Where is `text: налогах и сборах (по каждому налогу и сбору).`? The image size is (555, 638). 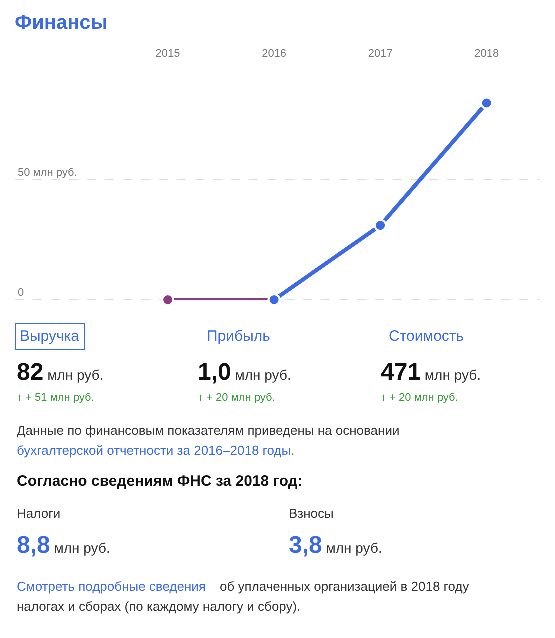 text: налогах и сборах (по каждому налогу и сбору). is located at coordinates (159, 606).